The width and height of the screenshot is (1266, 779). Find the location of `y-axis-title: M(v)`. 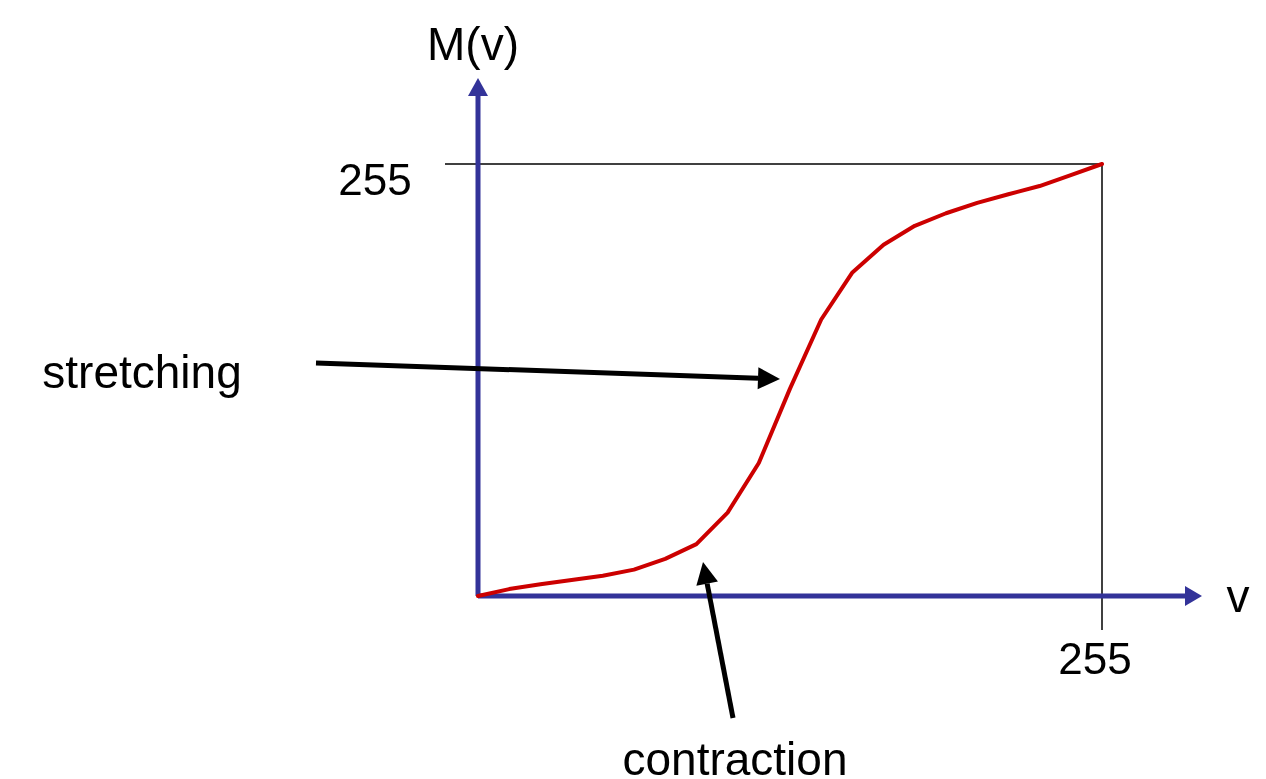

y-axis-title: M(v) is located at coordinates (473, 44).